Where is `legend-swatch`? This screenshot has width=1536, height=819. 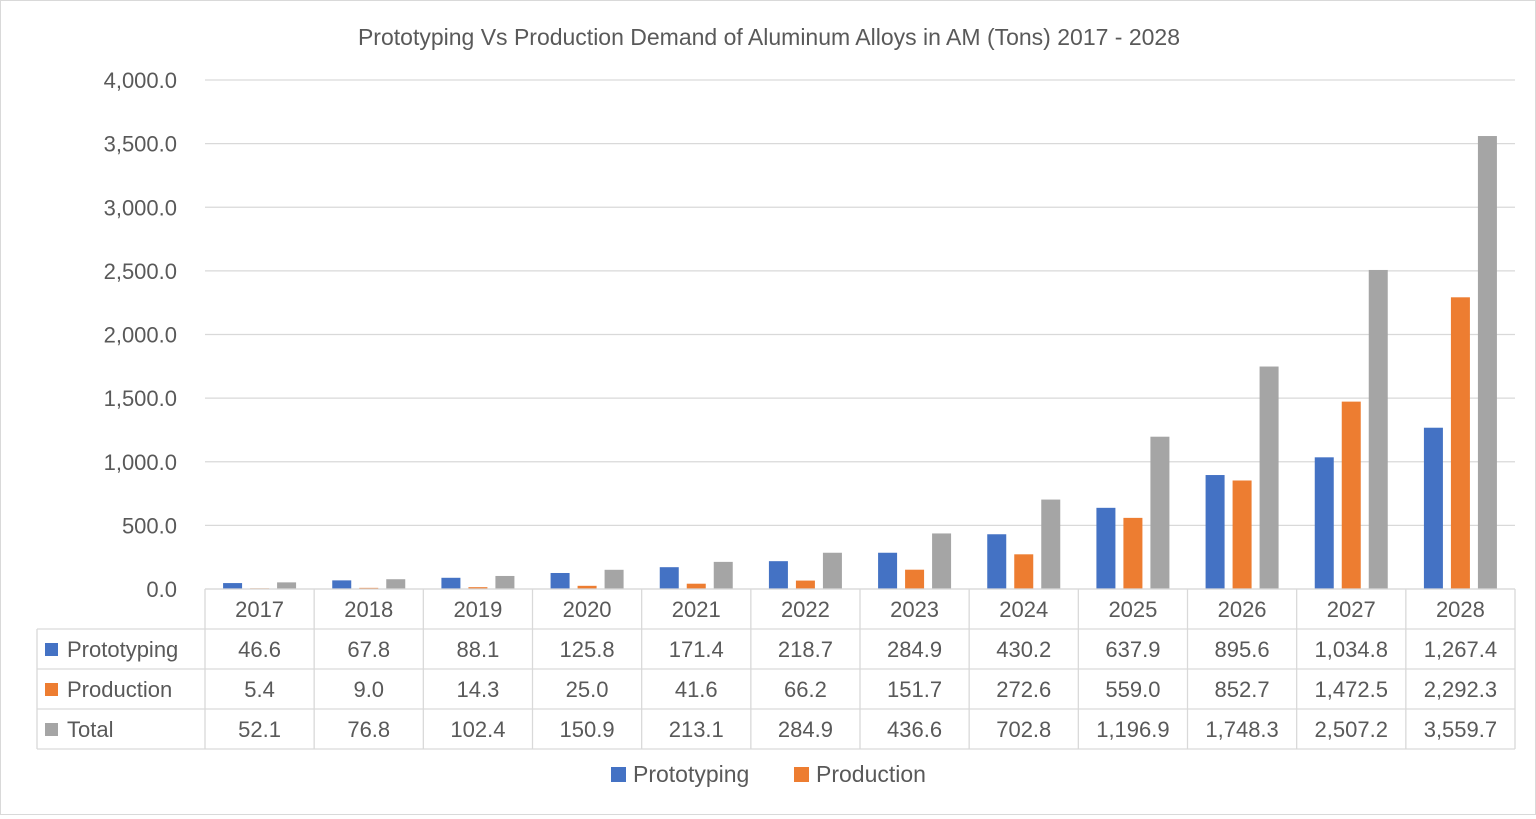
legend-swatch is located at coordinates (618, 774).